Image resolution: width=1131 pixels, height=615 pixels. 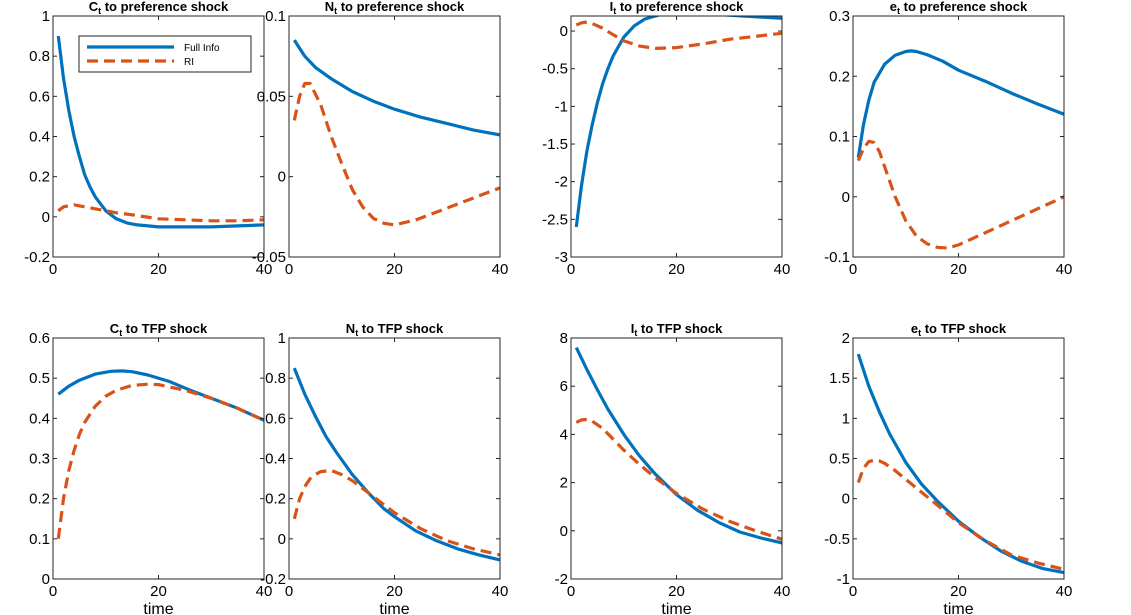 I want to click on y-tick-label: -1.5, so click(x=555, y=144).